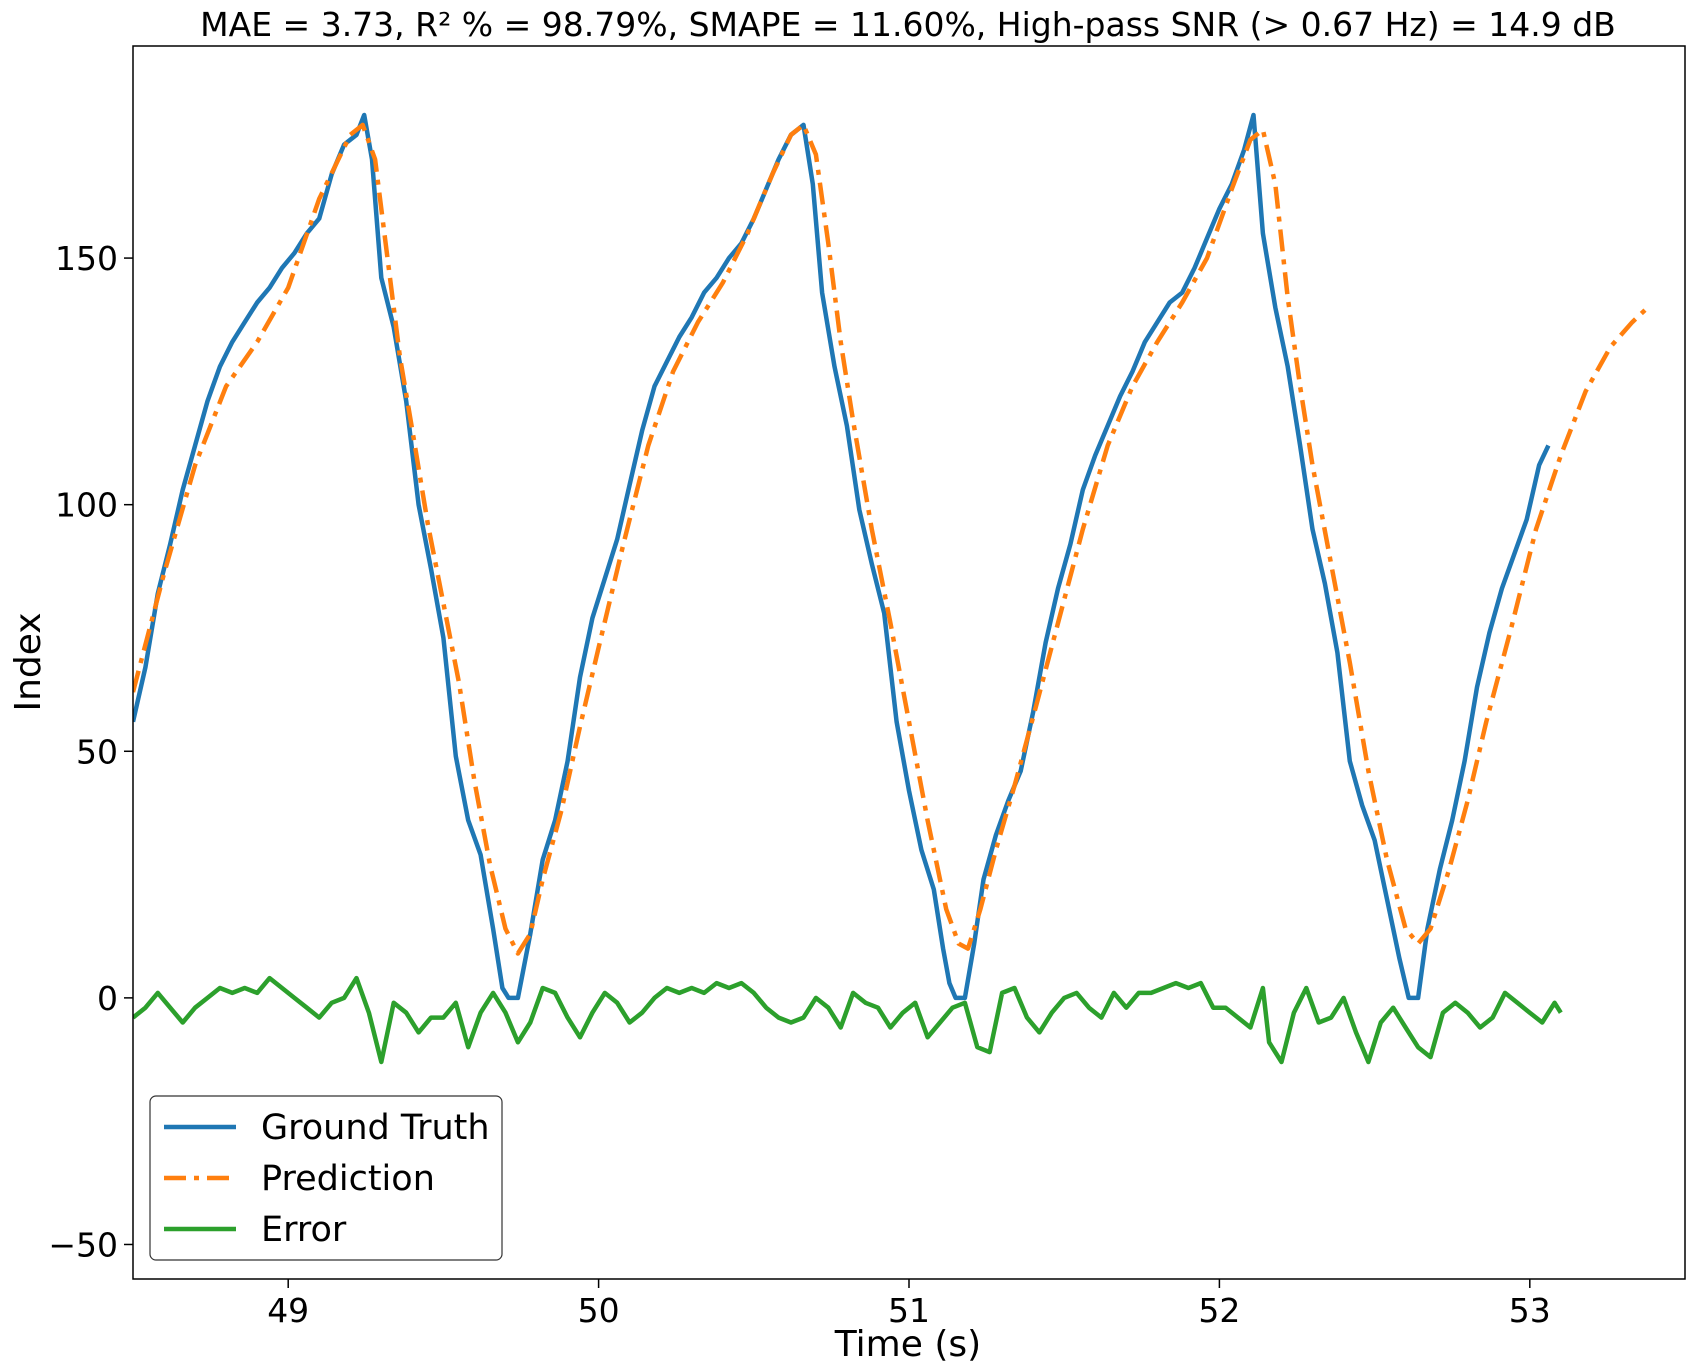 The image size is (1692, 1370). Describe the element at coordinates (97, 751) in the screenshot. I see `y-tick-label: 50` at that location.